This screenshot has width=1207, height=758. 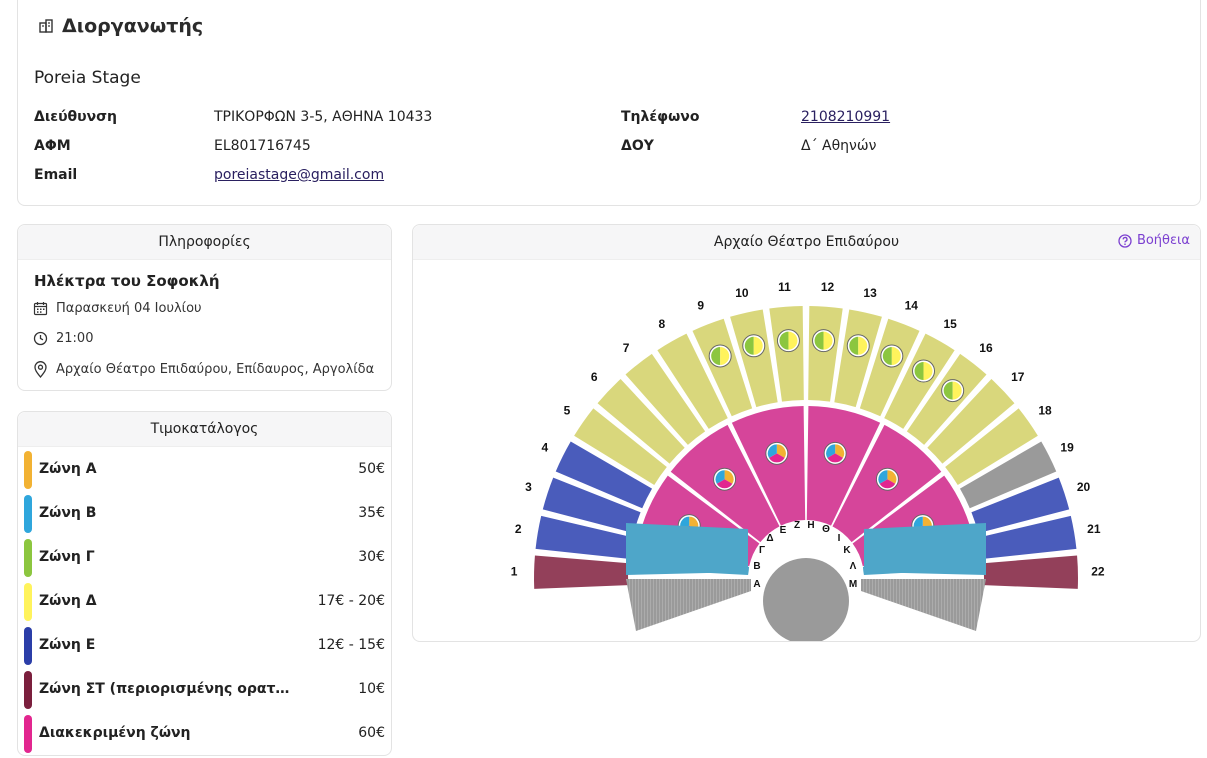 I want to click on pricelist-header: Τιμοκατάλογος, so click(x=204, y=429).